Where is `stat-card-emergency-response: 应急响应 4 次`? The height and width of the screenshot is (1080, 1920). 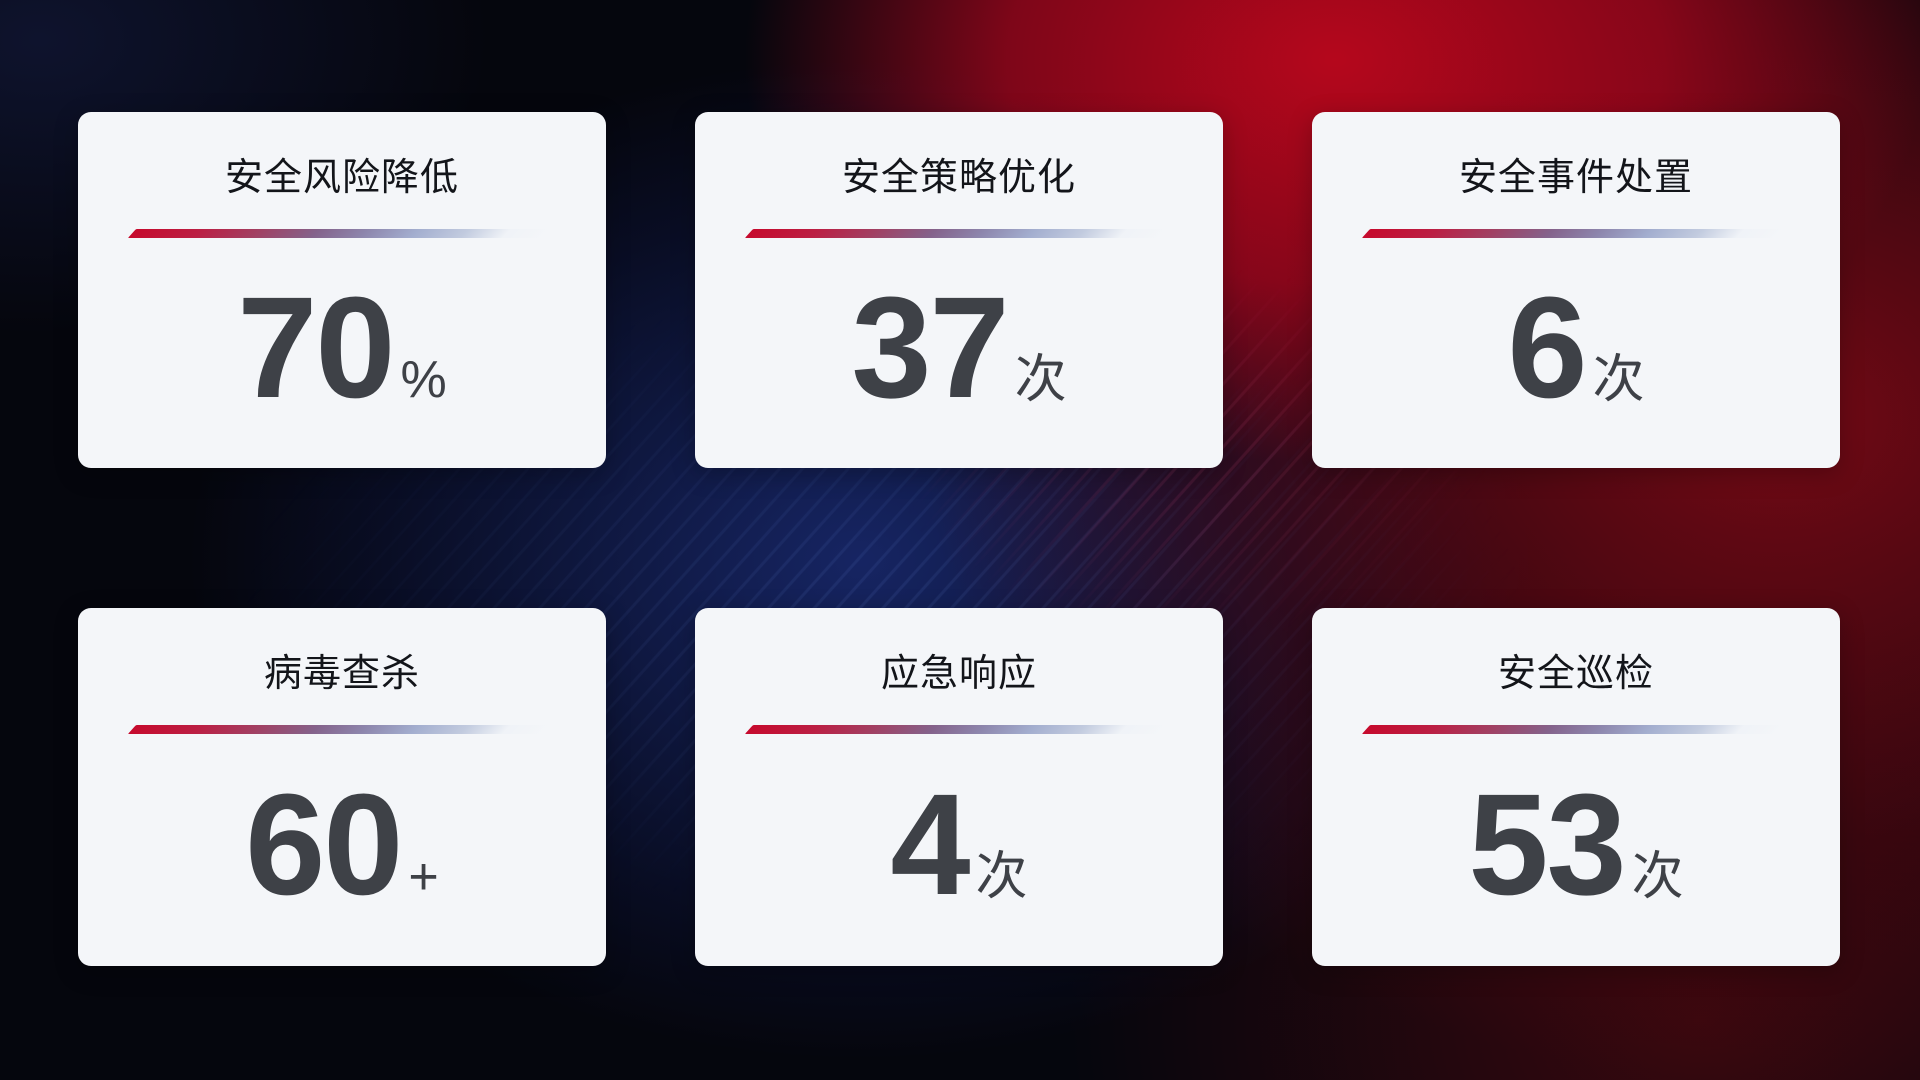
stat-card-emergency-response: 应急响应 4 次 is located at coordinates (959, 787).